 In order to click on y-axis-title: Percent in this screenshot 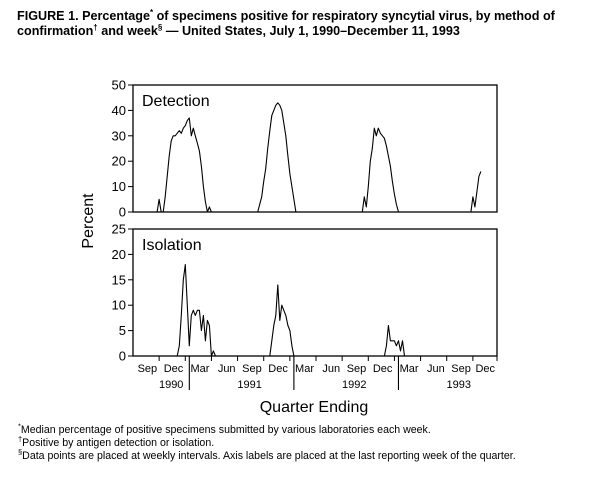, I will do `click(88, 221)`.